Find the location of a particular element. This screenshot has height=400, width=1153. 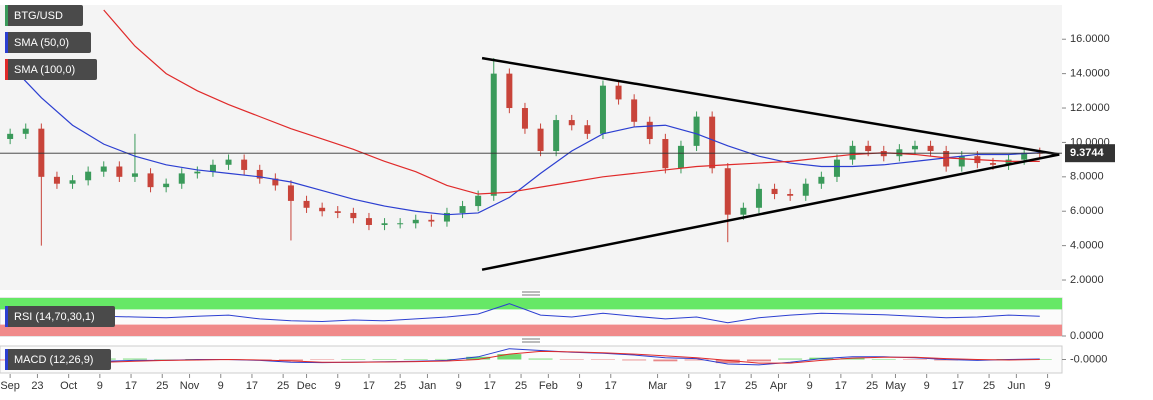

rsi-line is located at coordinates (525, 313).